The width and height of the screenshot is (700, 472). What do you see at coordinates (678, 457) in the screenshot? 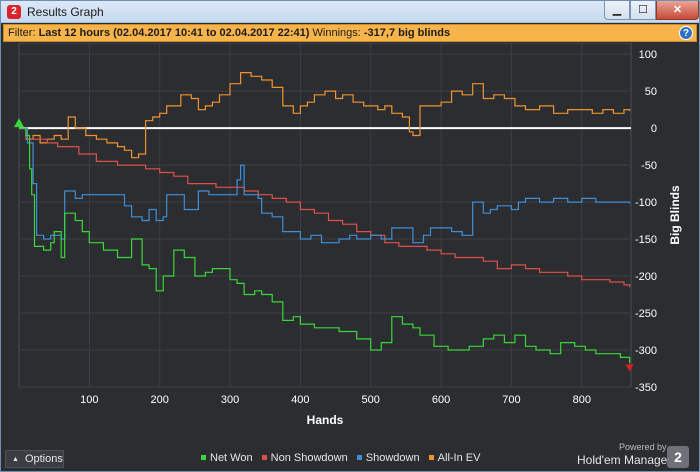
I see `brand-logo: 2` at bounding box center [678, 457].